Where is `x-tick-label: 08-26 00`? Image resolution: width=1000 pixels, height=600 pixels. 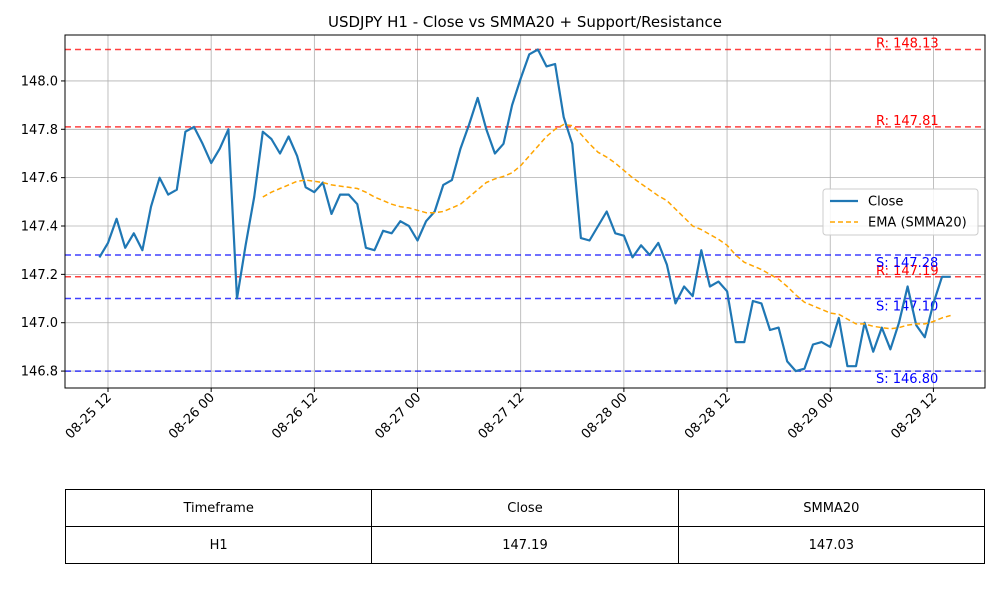
x-tick-label: 08-26 00 is located at coordinates (192, 416).